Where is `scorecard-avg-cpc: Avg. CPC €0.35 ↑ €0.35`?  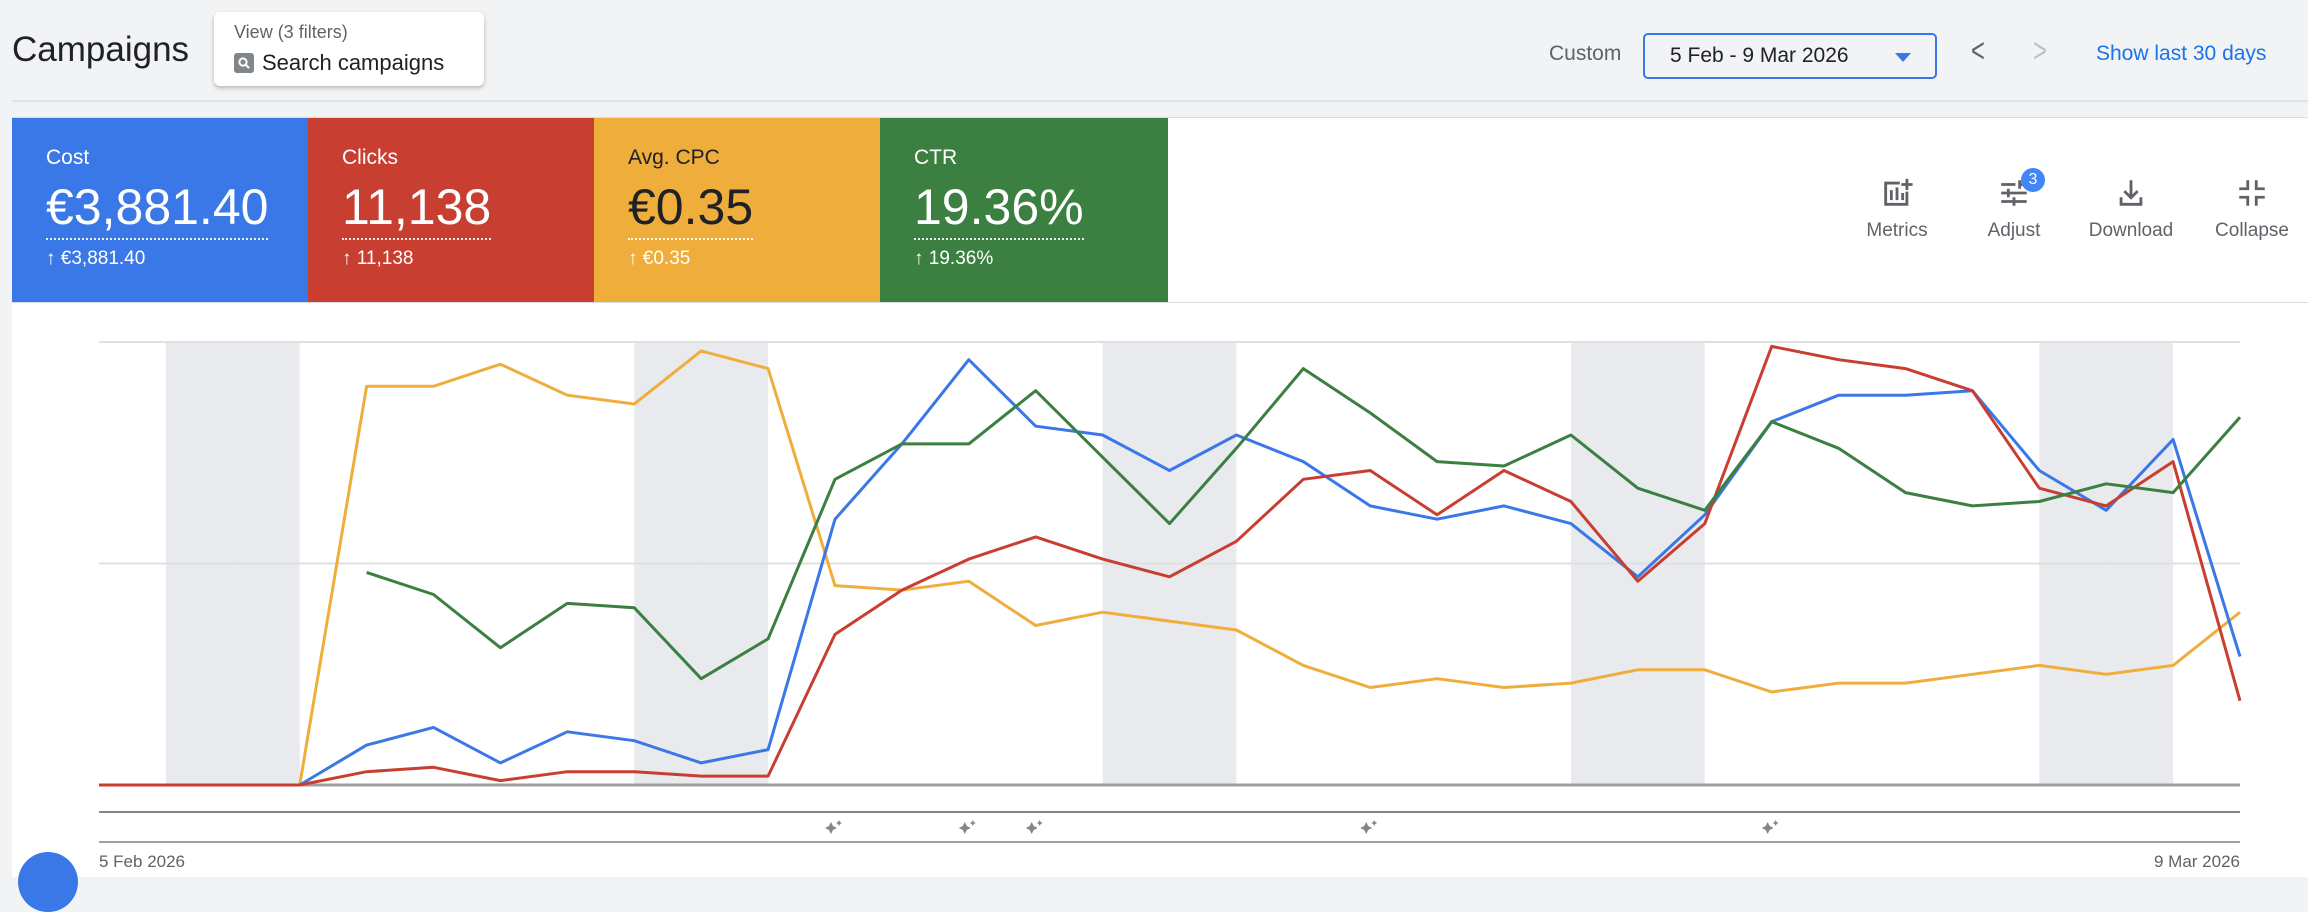 scorecard-avg-cpc: Avg. CPC €0.35 ↑ €0.35 is located at coordinates (737, 210).